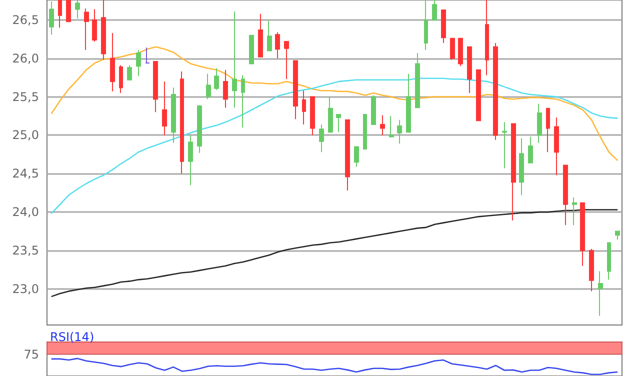  Describe the element at coordinates (25, 19) in the screenshot. I see `y-tick-label: 26,5` at that location.